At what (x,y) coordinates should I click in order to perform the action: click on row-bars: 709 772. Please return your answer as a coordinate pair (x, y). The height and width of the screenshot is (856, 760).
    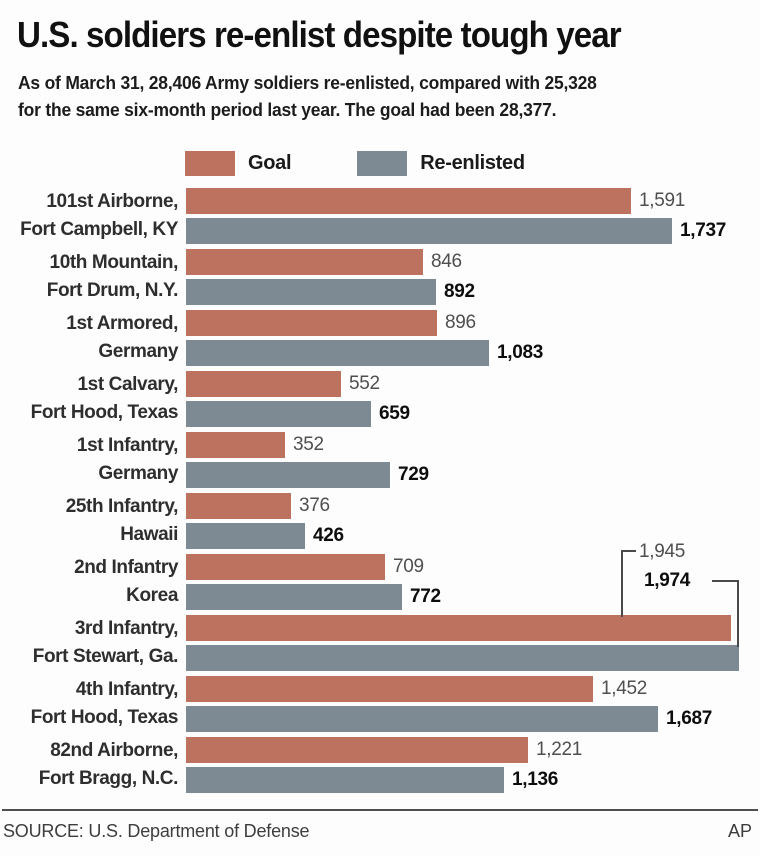
    Looking at the image, I should click on (469, 582).